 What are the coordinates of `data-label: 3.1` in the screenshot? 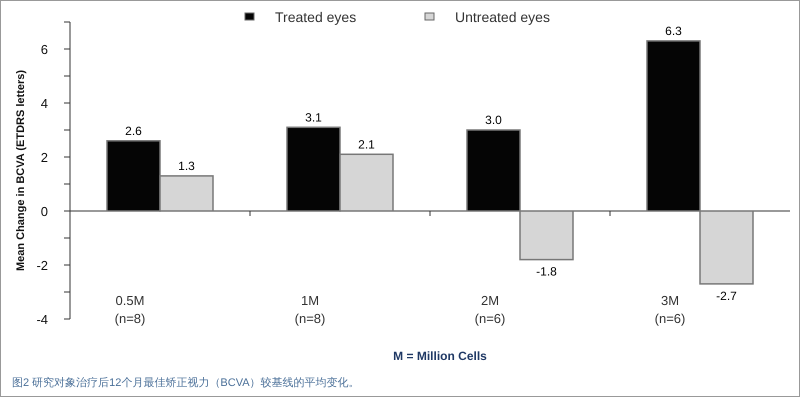 It's located at (313, 117).